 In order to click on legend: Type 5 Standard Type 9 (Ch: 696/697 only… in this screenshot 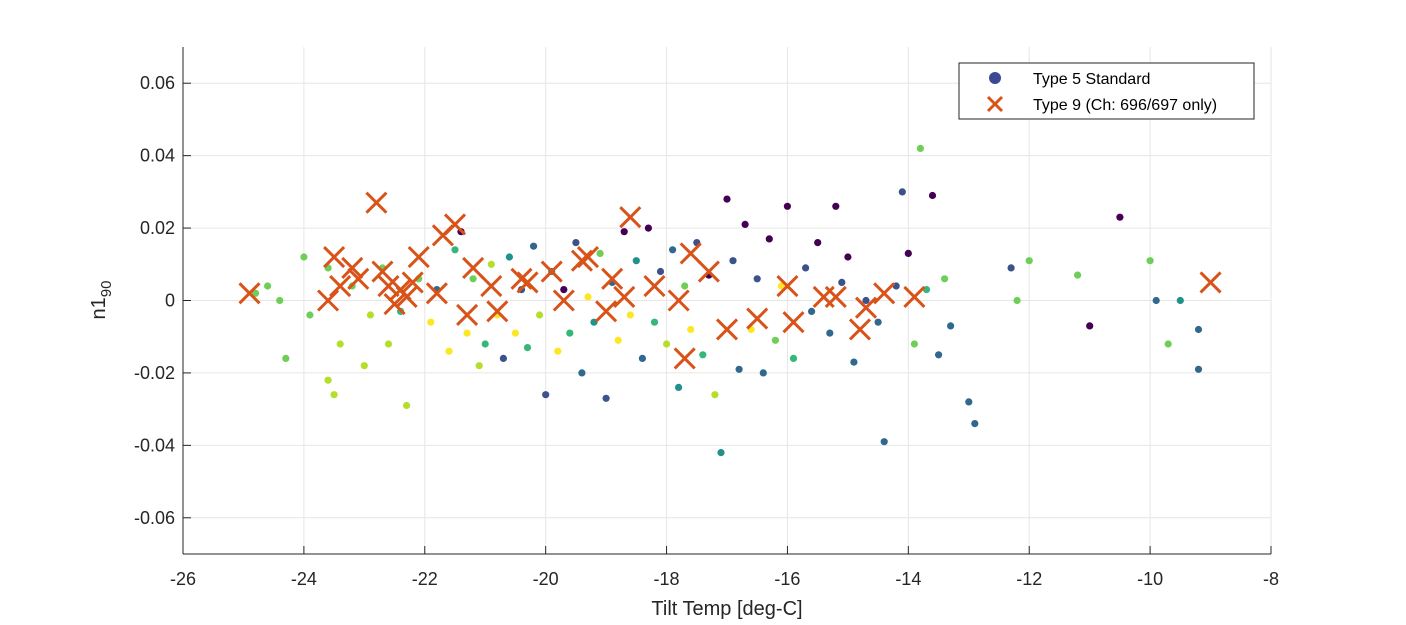, I will do `click(1106, 91)`.